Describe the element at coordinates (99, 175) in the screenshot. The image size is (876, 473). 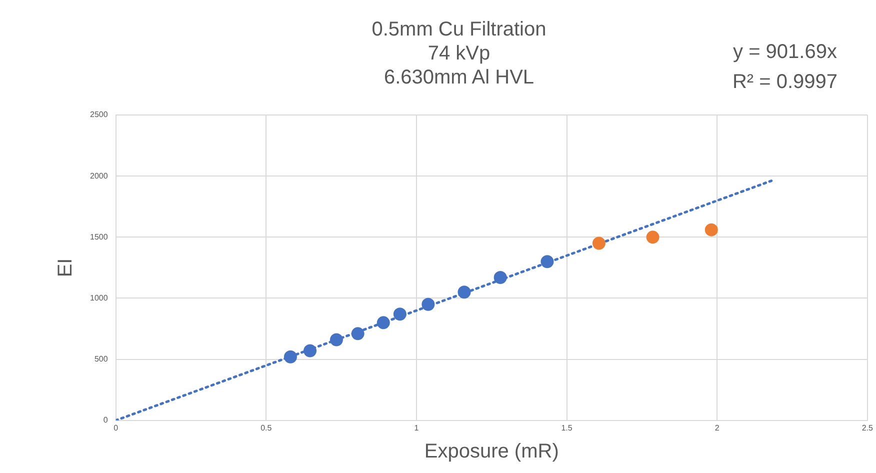
I see `y-tick-label: 2000` at that location.